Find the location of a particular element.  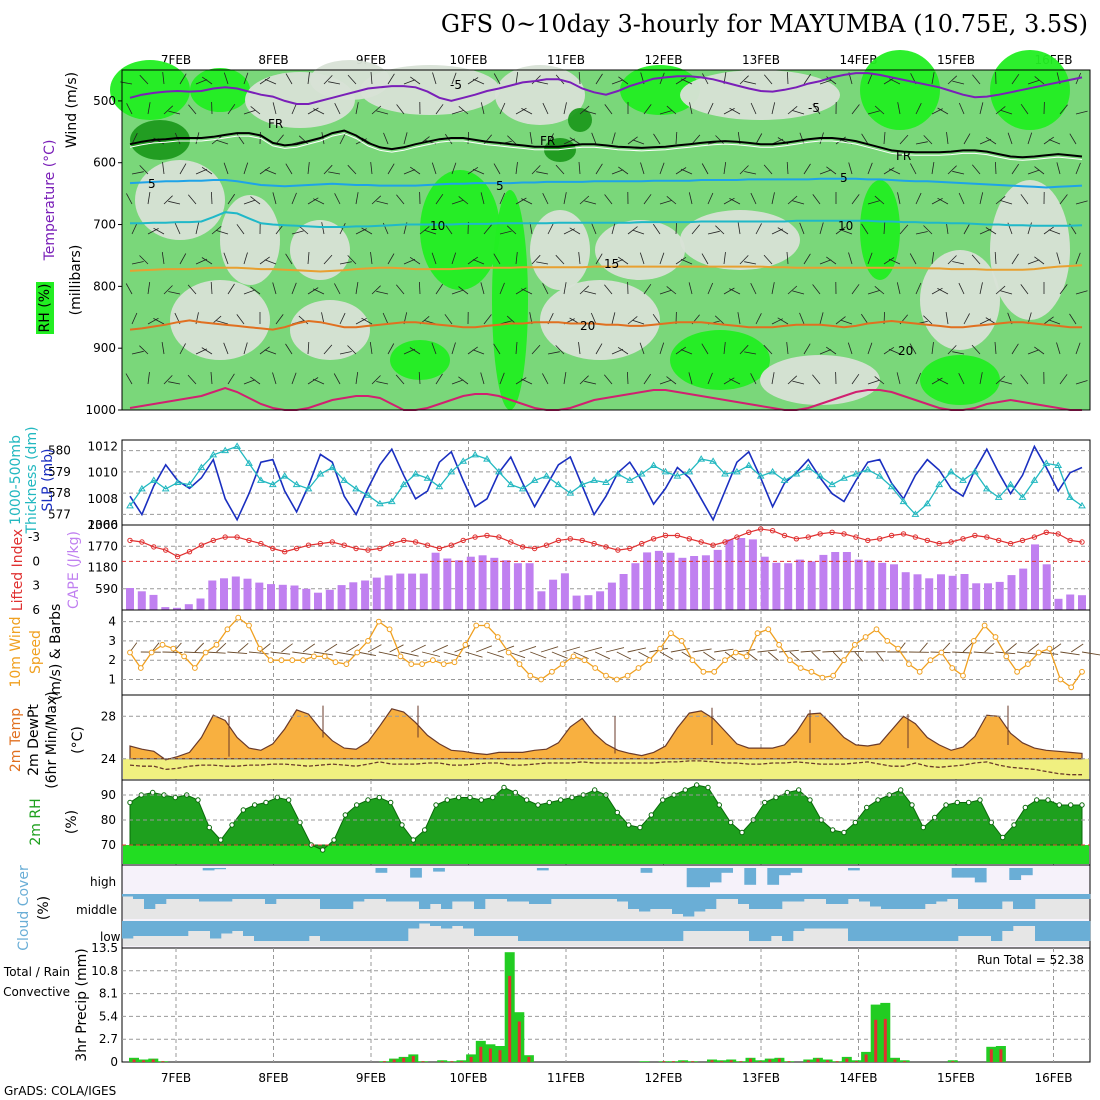

thickness-tick-label: 577 is located at coordinates (59, 514).